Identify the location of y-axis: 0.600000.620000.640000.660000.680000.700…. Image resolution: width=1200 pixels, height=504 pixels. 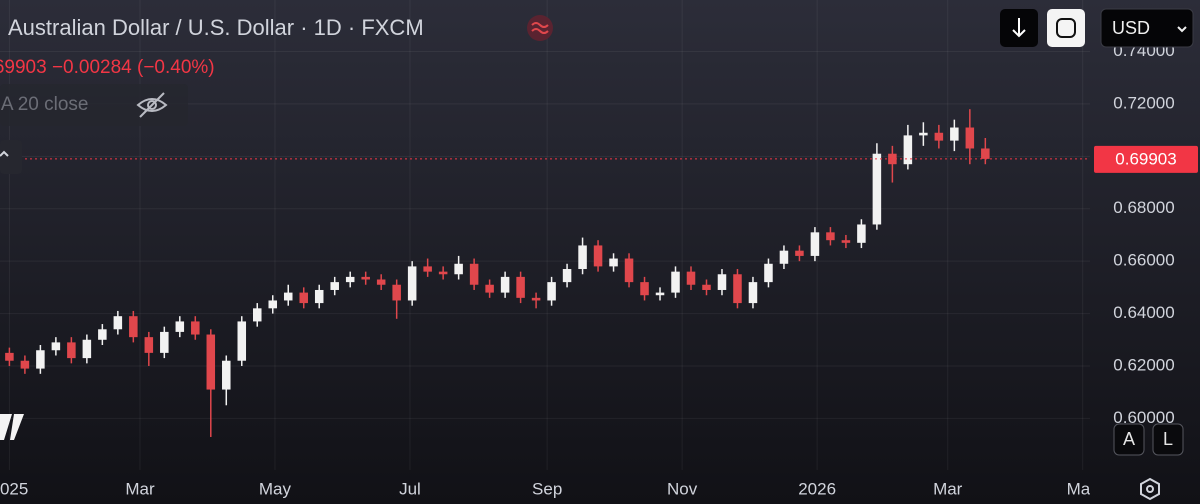
(1146, 234).